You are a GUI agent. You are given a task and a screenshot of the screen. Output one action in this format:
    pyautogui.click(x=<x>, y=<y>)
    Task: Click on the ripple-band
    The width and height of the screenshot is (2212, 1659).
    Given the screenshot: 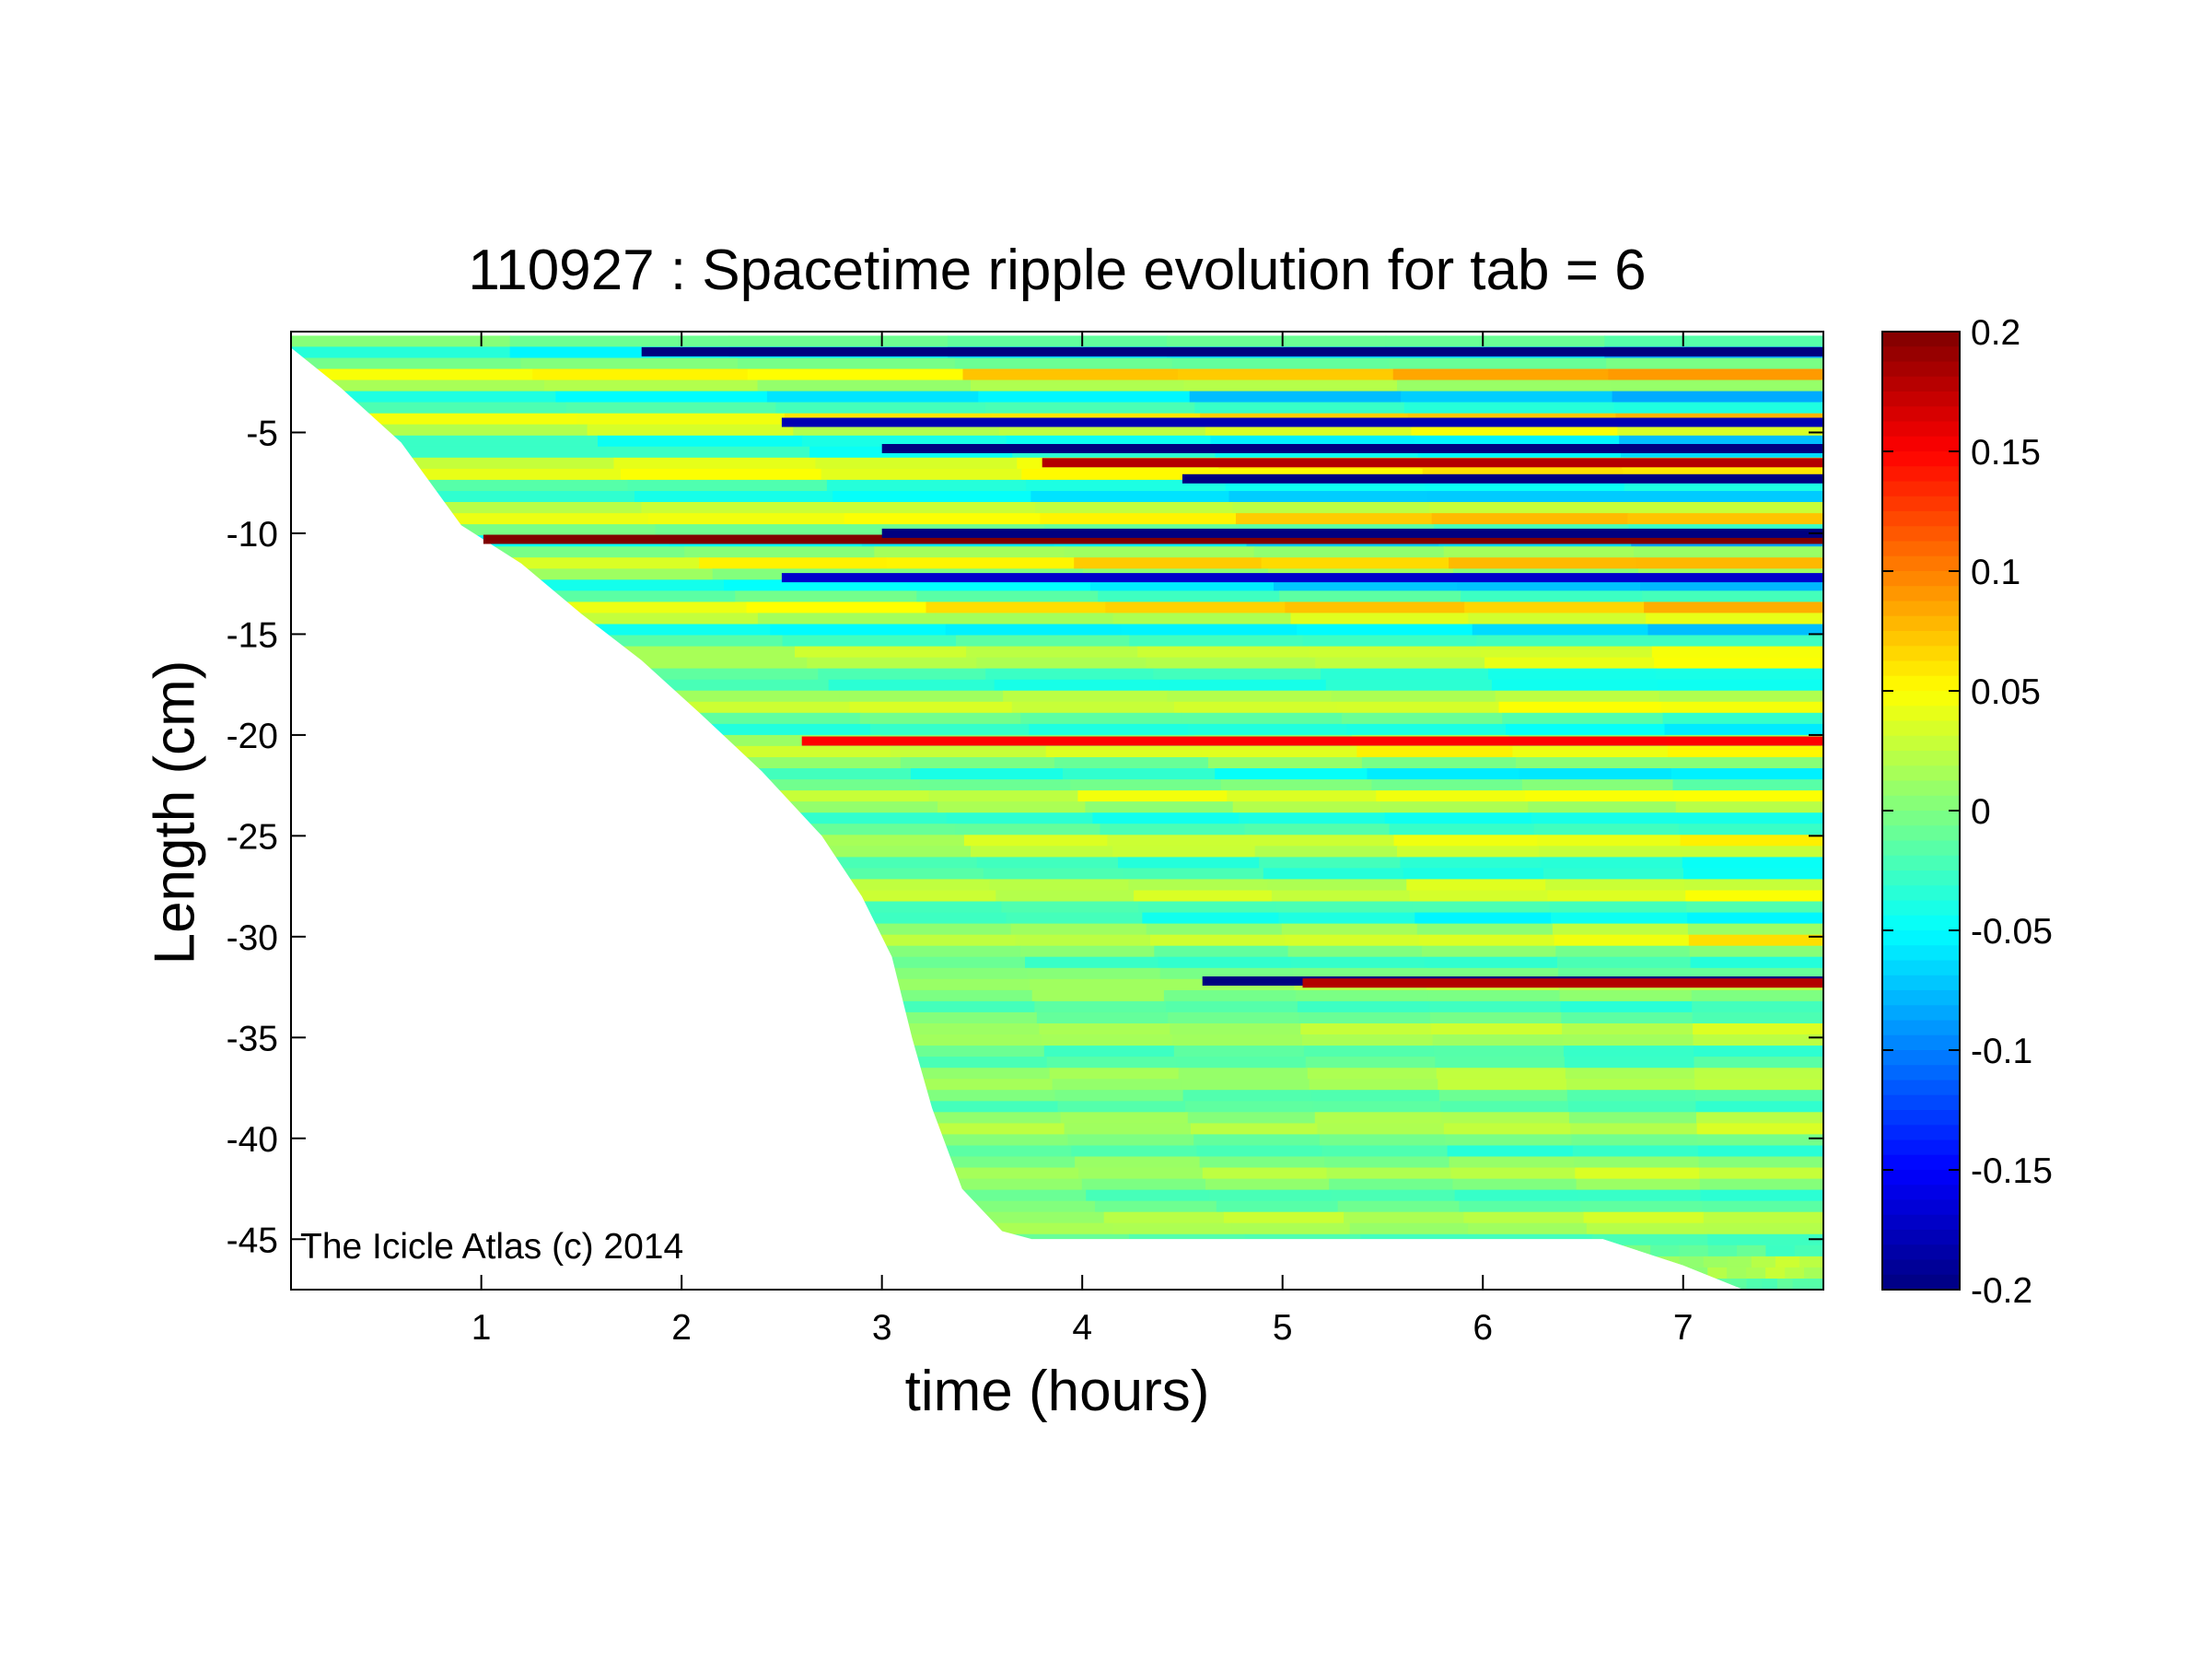 What is the action you would take?
    pyautogui.click(x=1302, y=578)
    